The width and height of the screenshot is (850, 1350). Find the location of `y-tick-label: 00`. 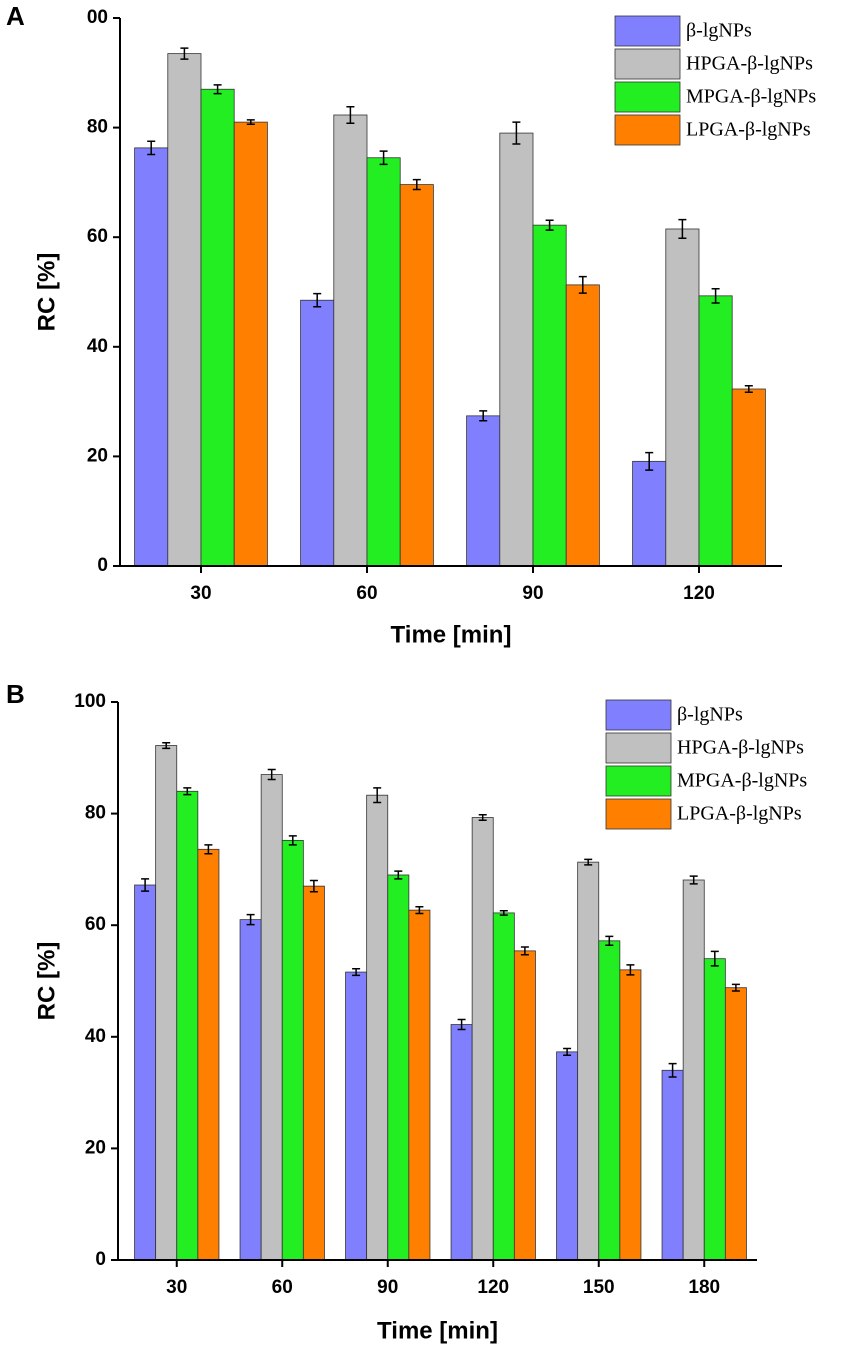

y-tick-label: 00 is located at coordinates (97, 17).